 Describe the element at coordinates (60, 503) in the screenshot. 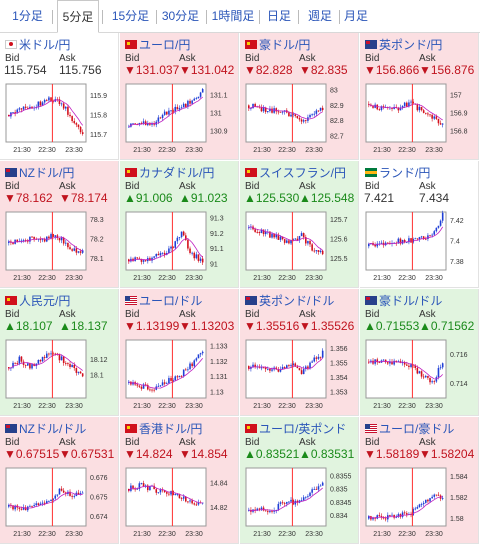

I see `mini-chart: 0.676 0.675 0.674 21:30 22:30 23:30` at that location.